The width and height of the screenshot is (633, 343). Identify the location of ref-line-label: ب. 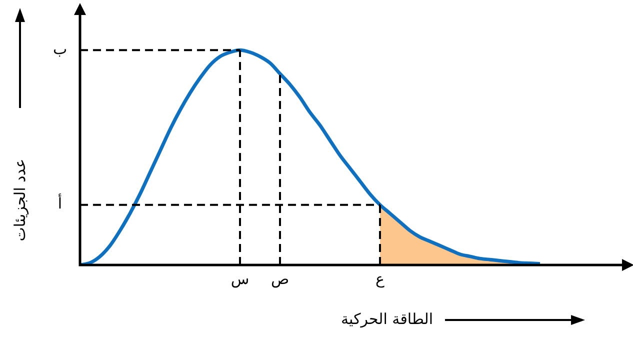
(60, 49).